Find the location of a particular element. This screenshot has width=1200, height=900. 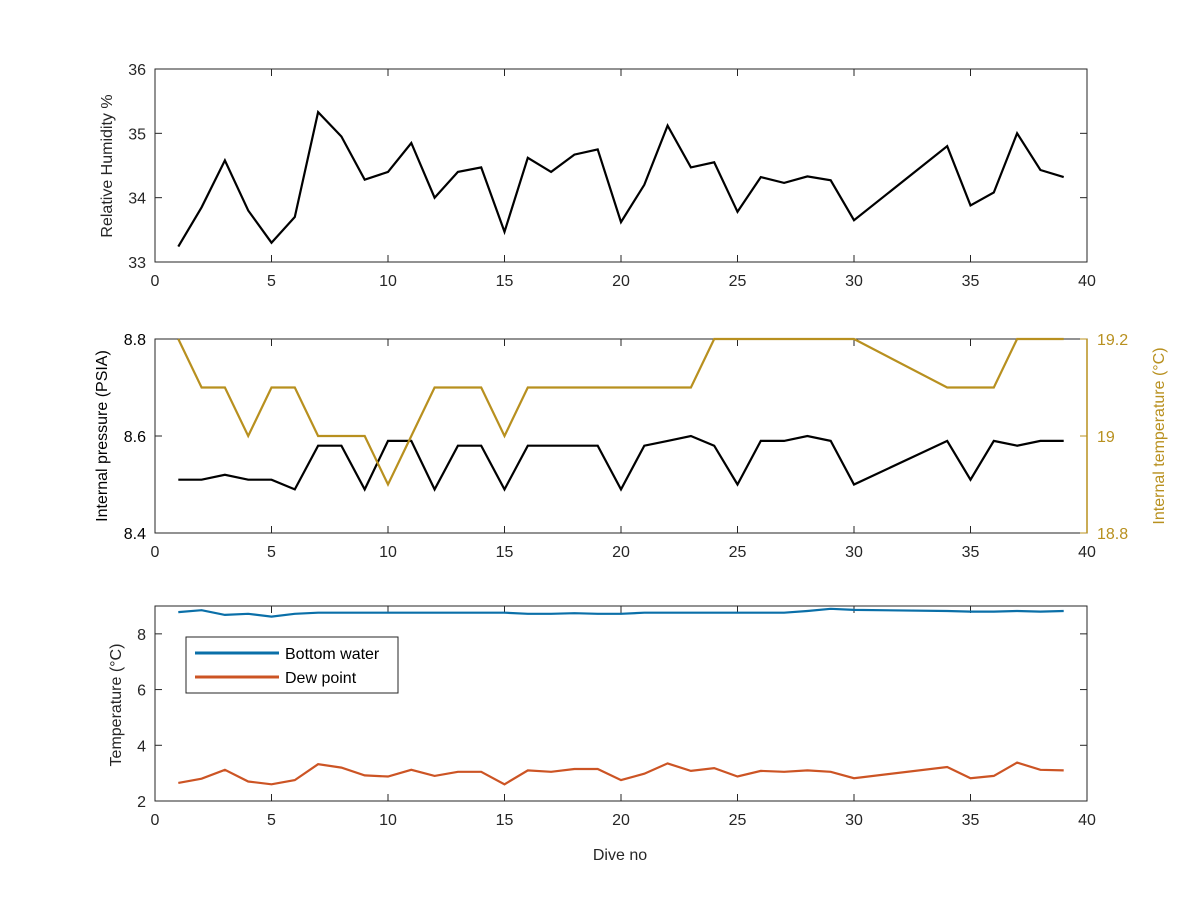

dive-no-xlabel: Dive no is located at coordinates (620, 855).